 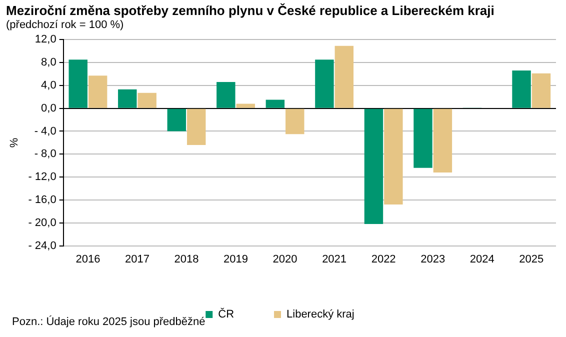 What do you see at coordinates (482, 259) in the screenshot?
I see `x-tick-label: 2024` at bounding box center [482, 259].